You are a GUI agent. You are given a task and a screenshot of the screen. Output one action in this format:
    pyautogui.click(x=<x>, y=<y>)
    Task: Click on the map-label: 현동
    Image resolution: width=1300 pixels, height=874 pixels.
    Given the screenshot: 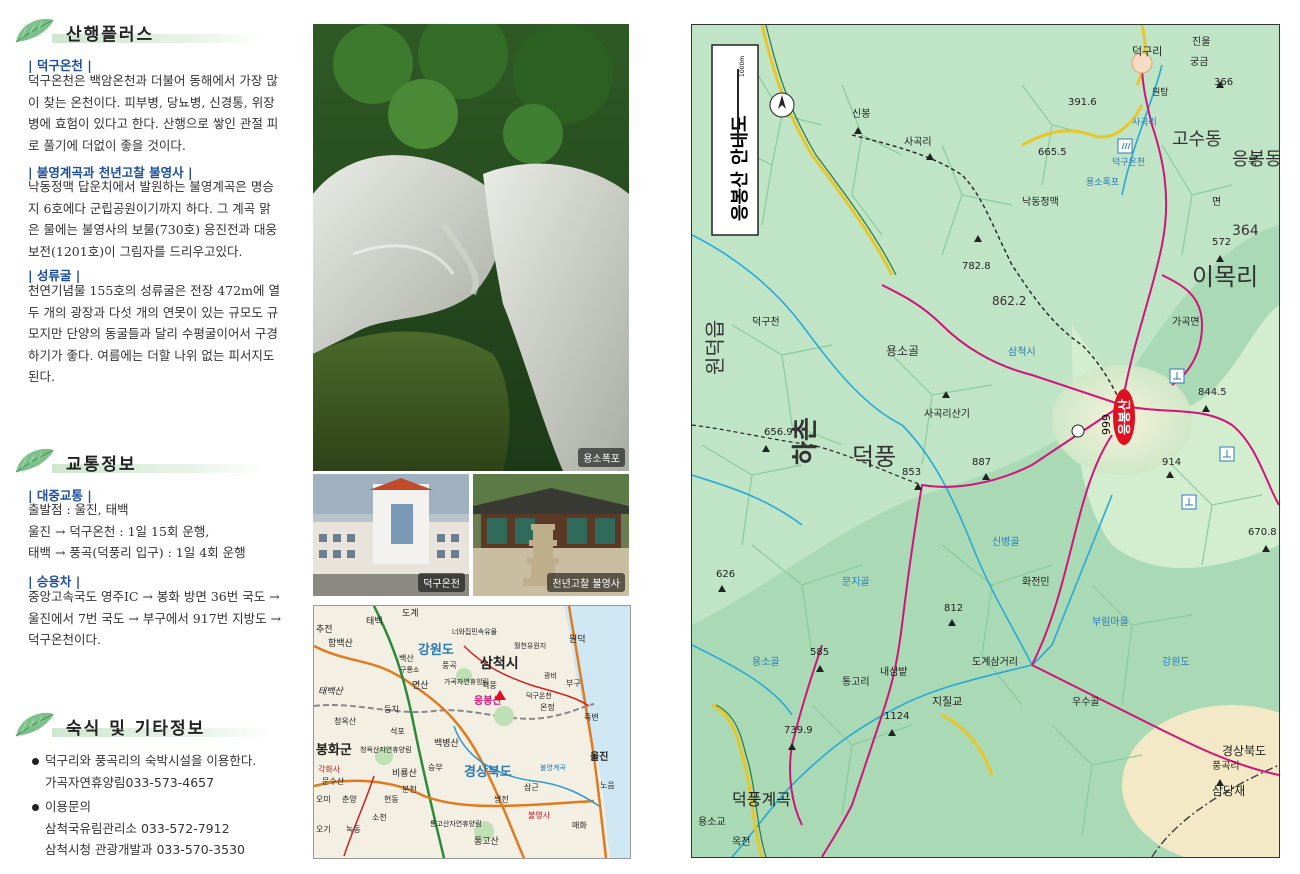 What is the action you would take?
    pyautogui.click(x=391, y=799)
    